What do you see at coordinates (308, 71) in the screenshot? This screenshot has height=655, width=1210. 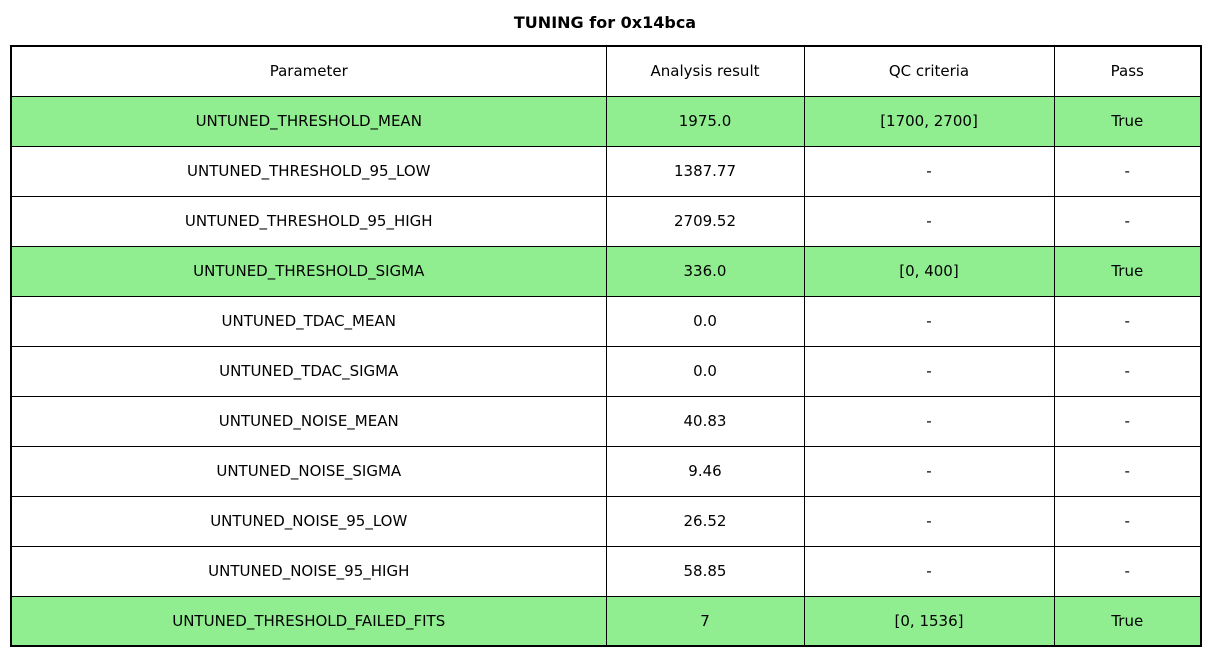 I see `column-header-parameter: Parameter` at bounding box center [308, 71].